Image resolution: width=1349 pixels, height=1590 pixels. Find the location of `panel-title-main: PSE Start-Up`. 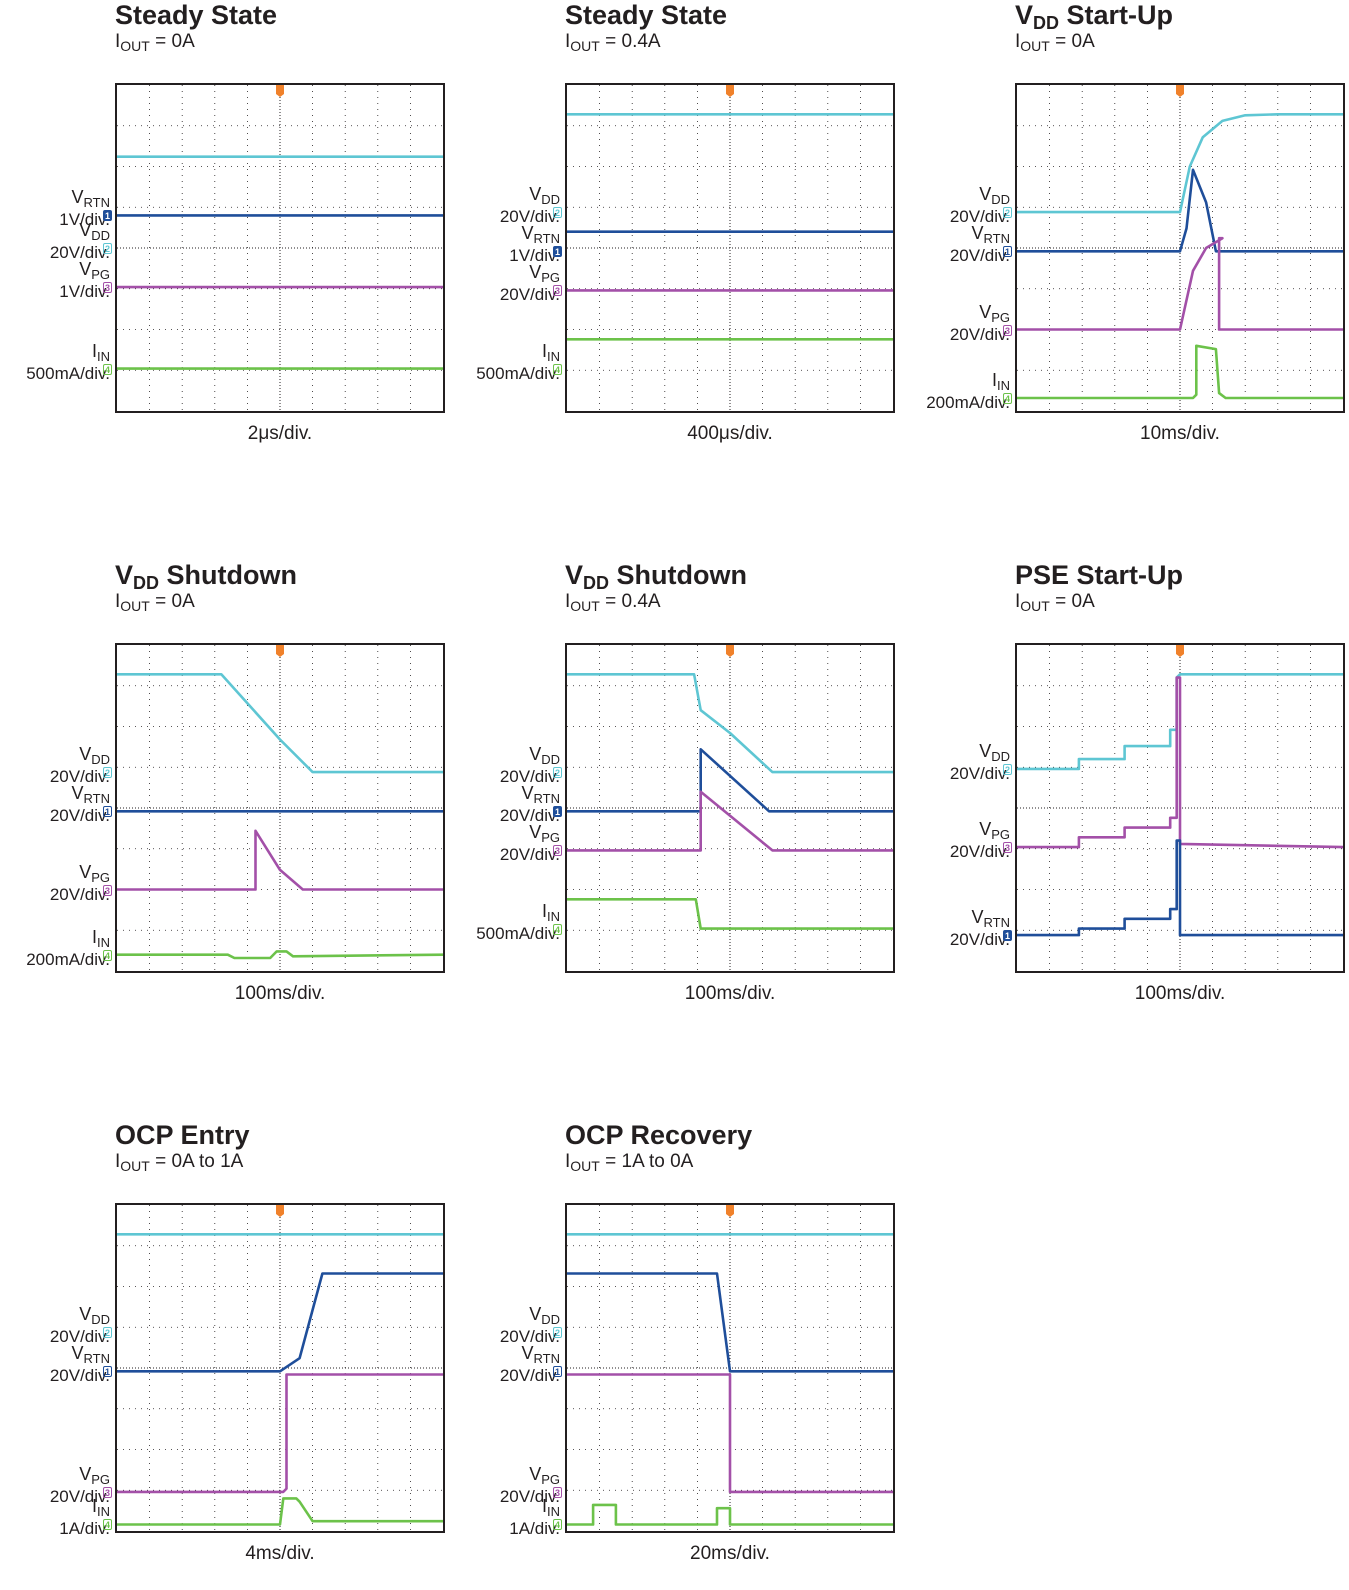

panel-title-main: PSE Start-Up is located at coordinates (1099, 575).